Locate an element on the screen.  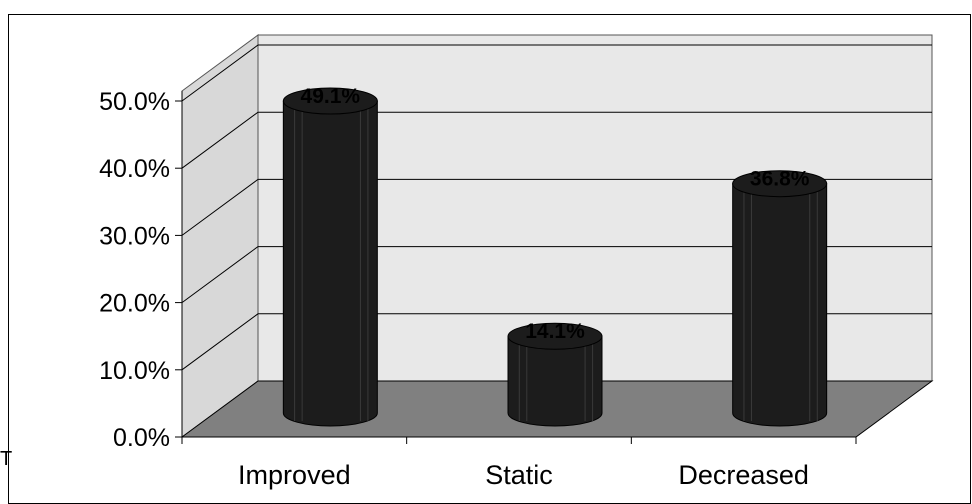
stray-text: T is located at coordinates (6, 459).